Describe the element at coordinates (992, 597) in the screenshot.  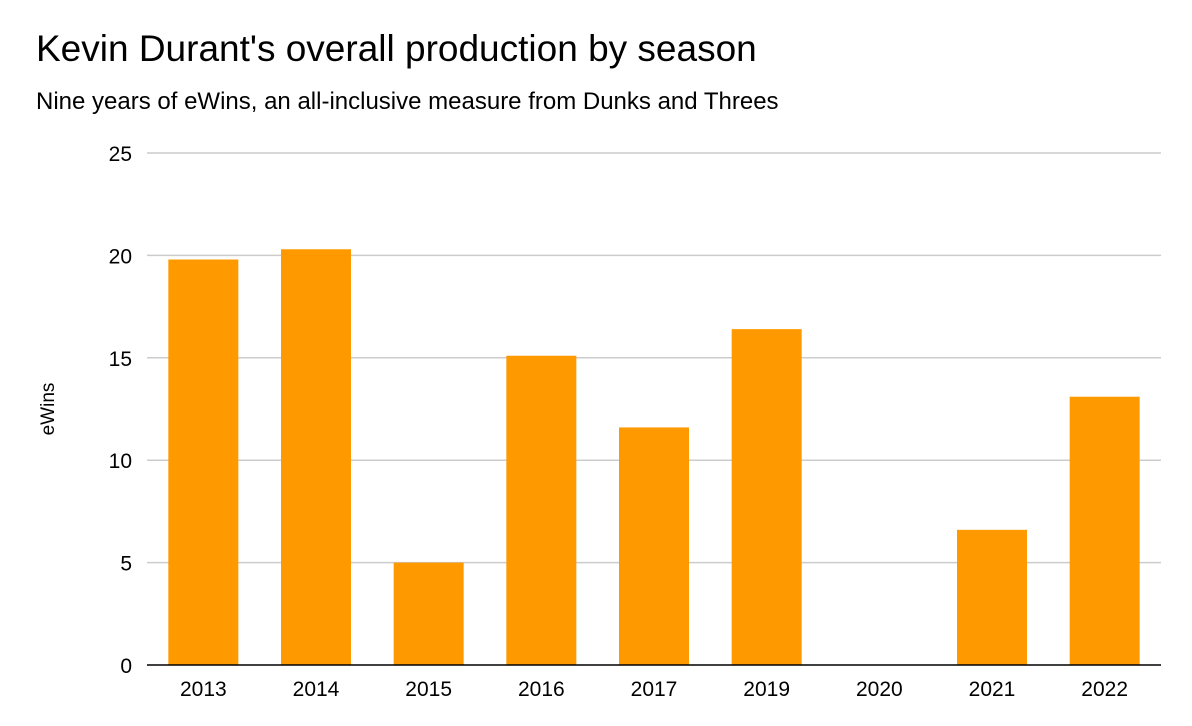
I see `bar-2021` at that location.